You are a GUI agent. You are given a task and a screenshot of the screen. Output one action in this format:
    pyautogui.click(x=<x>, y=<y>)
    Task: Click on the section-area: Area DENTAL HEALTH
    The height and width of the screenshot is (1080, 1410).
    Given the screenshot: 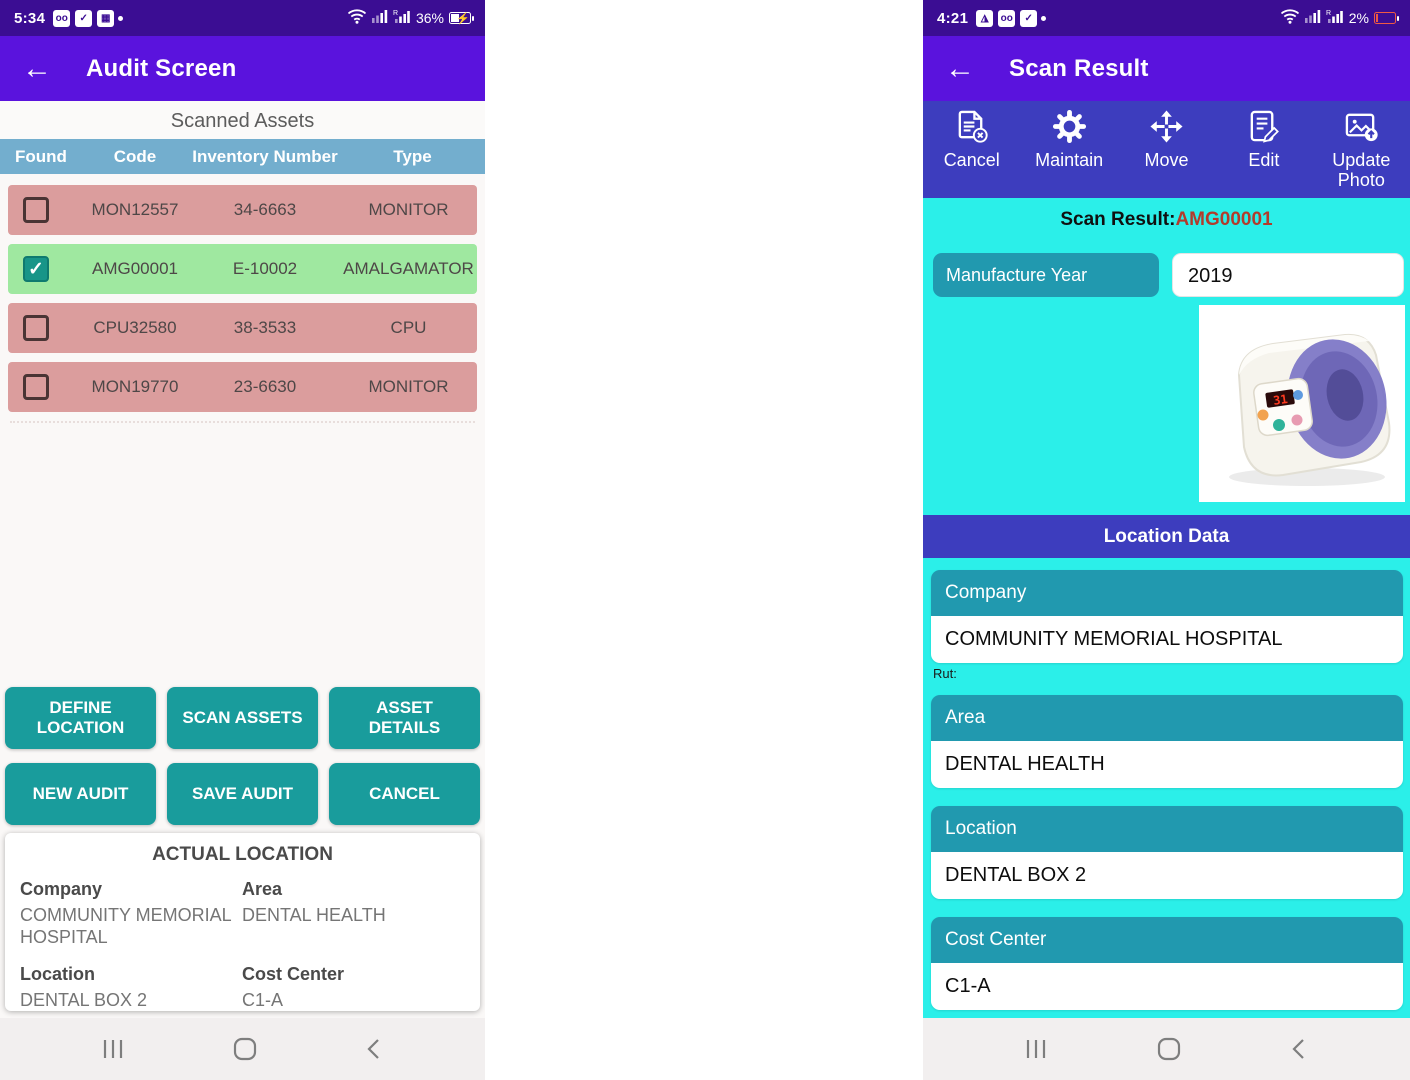 What is the action you would take?
    pyautogui.click(x=1167, y=741)
    